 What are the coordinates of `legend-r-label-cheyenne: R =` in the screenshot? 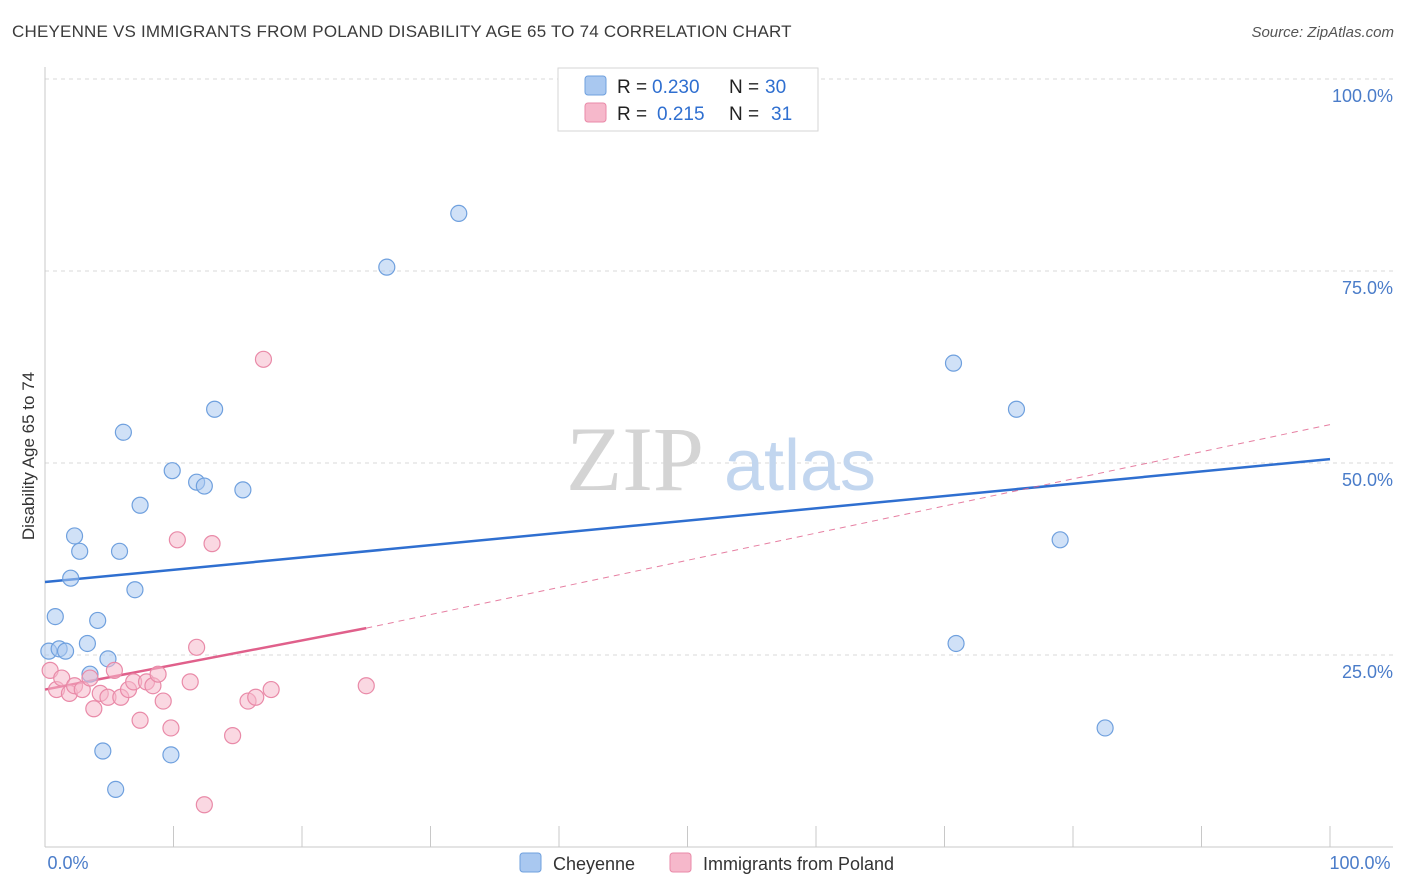 It's located at (632, 87).